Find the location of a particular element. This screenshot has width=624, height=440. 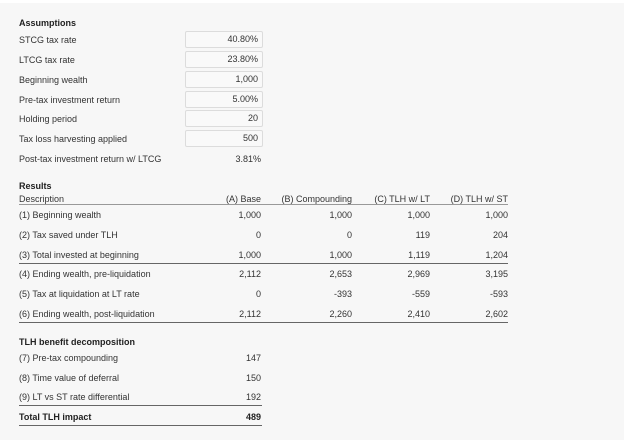

assumption-label-stcg: STCG tax rate is located at coordinates (48, 40).